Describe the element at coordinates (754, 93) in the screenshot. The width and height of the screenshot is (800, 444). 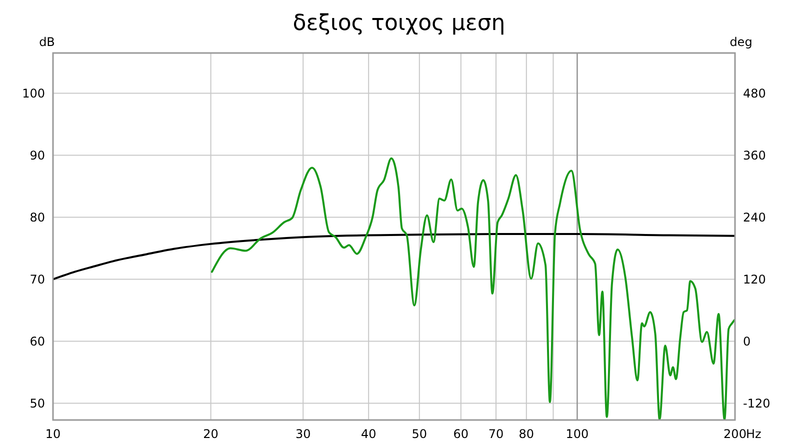
I see `y2-tick-label: 480` at that location.